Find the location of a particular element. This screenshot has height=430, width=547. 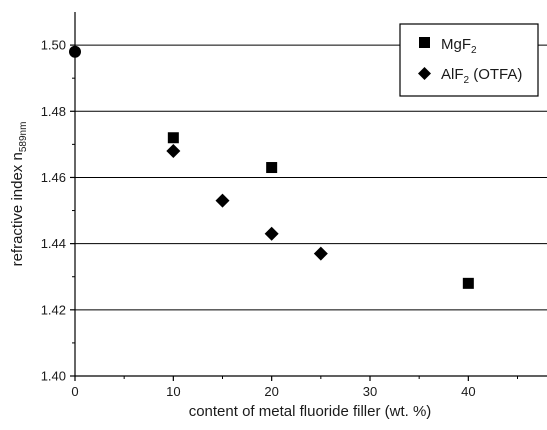

y-axis-title: refractive index n589nm is located at coordinates (19, 194).